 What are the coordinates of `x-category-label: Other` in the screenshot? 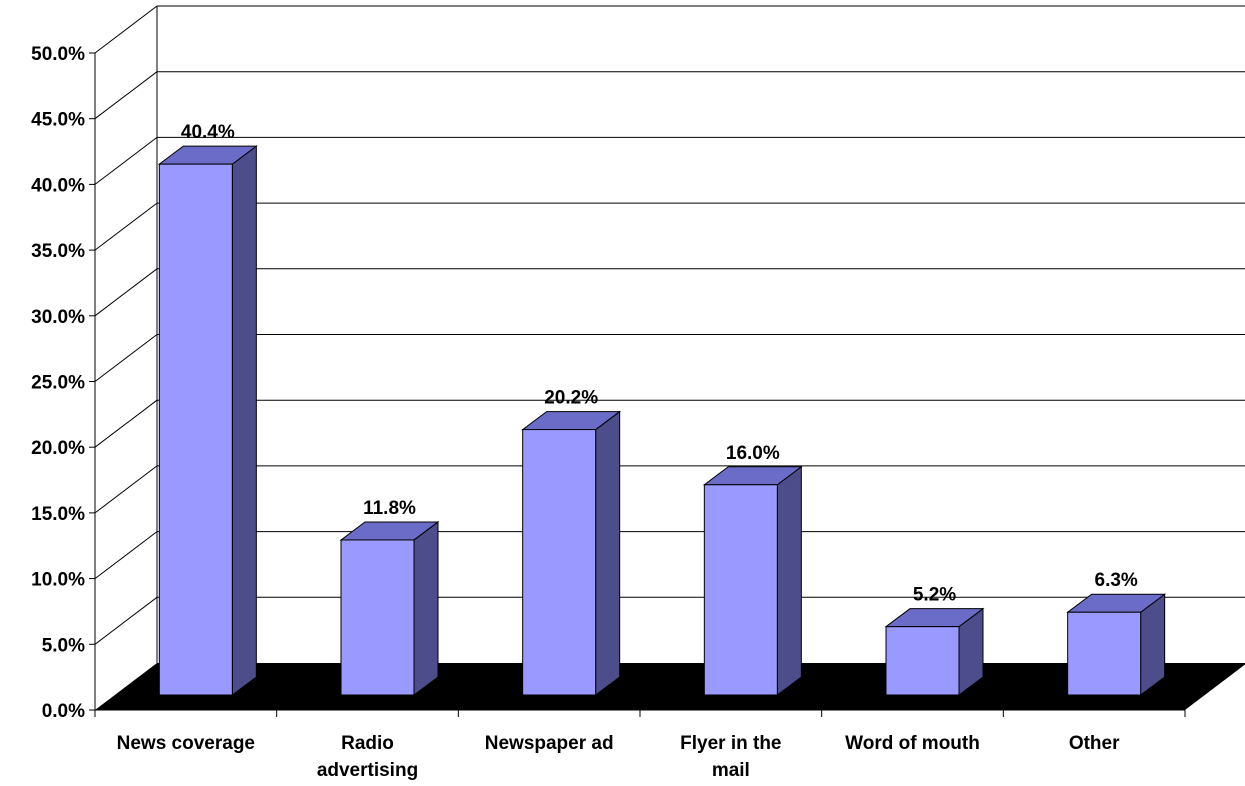 It's located at (1094, 743).